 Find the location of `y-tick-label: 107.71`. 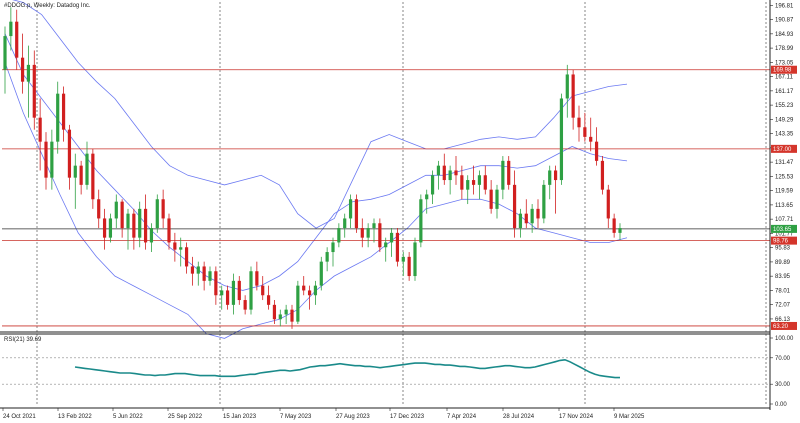

y-tick-label: 107.71 is located at coordinates (784, 220).